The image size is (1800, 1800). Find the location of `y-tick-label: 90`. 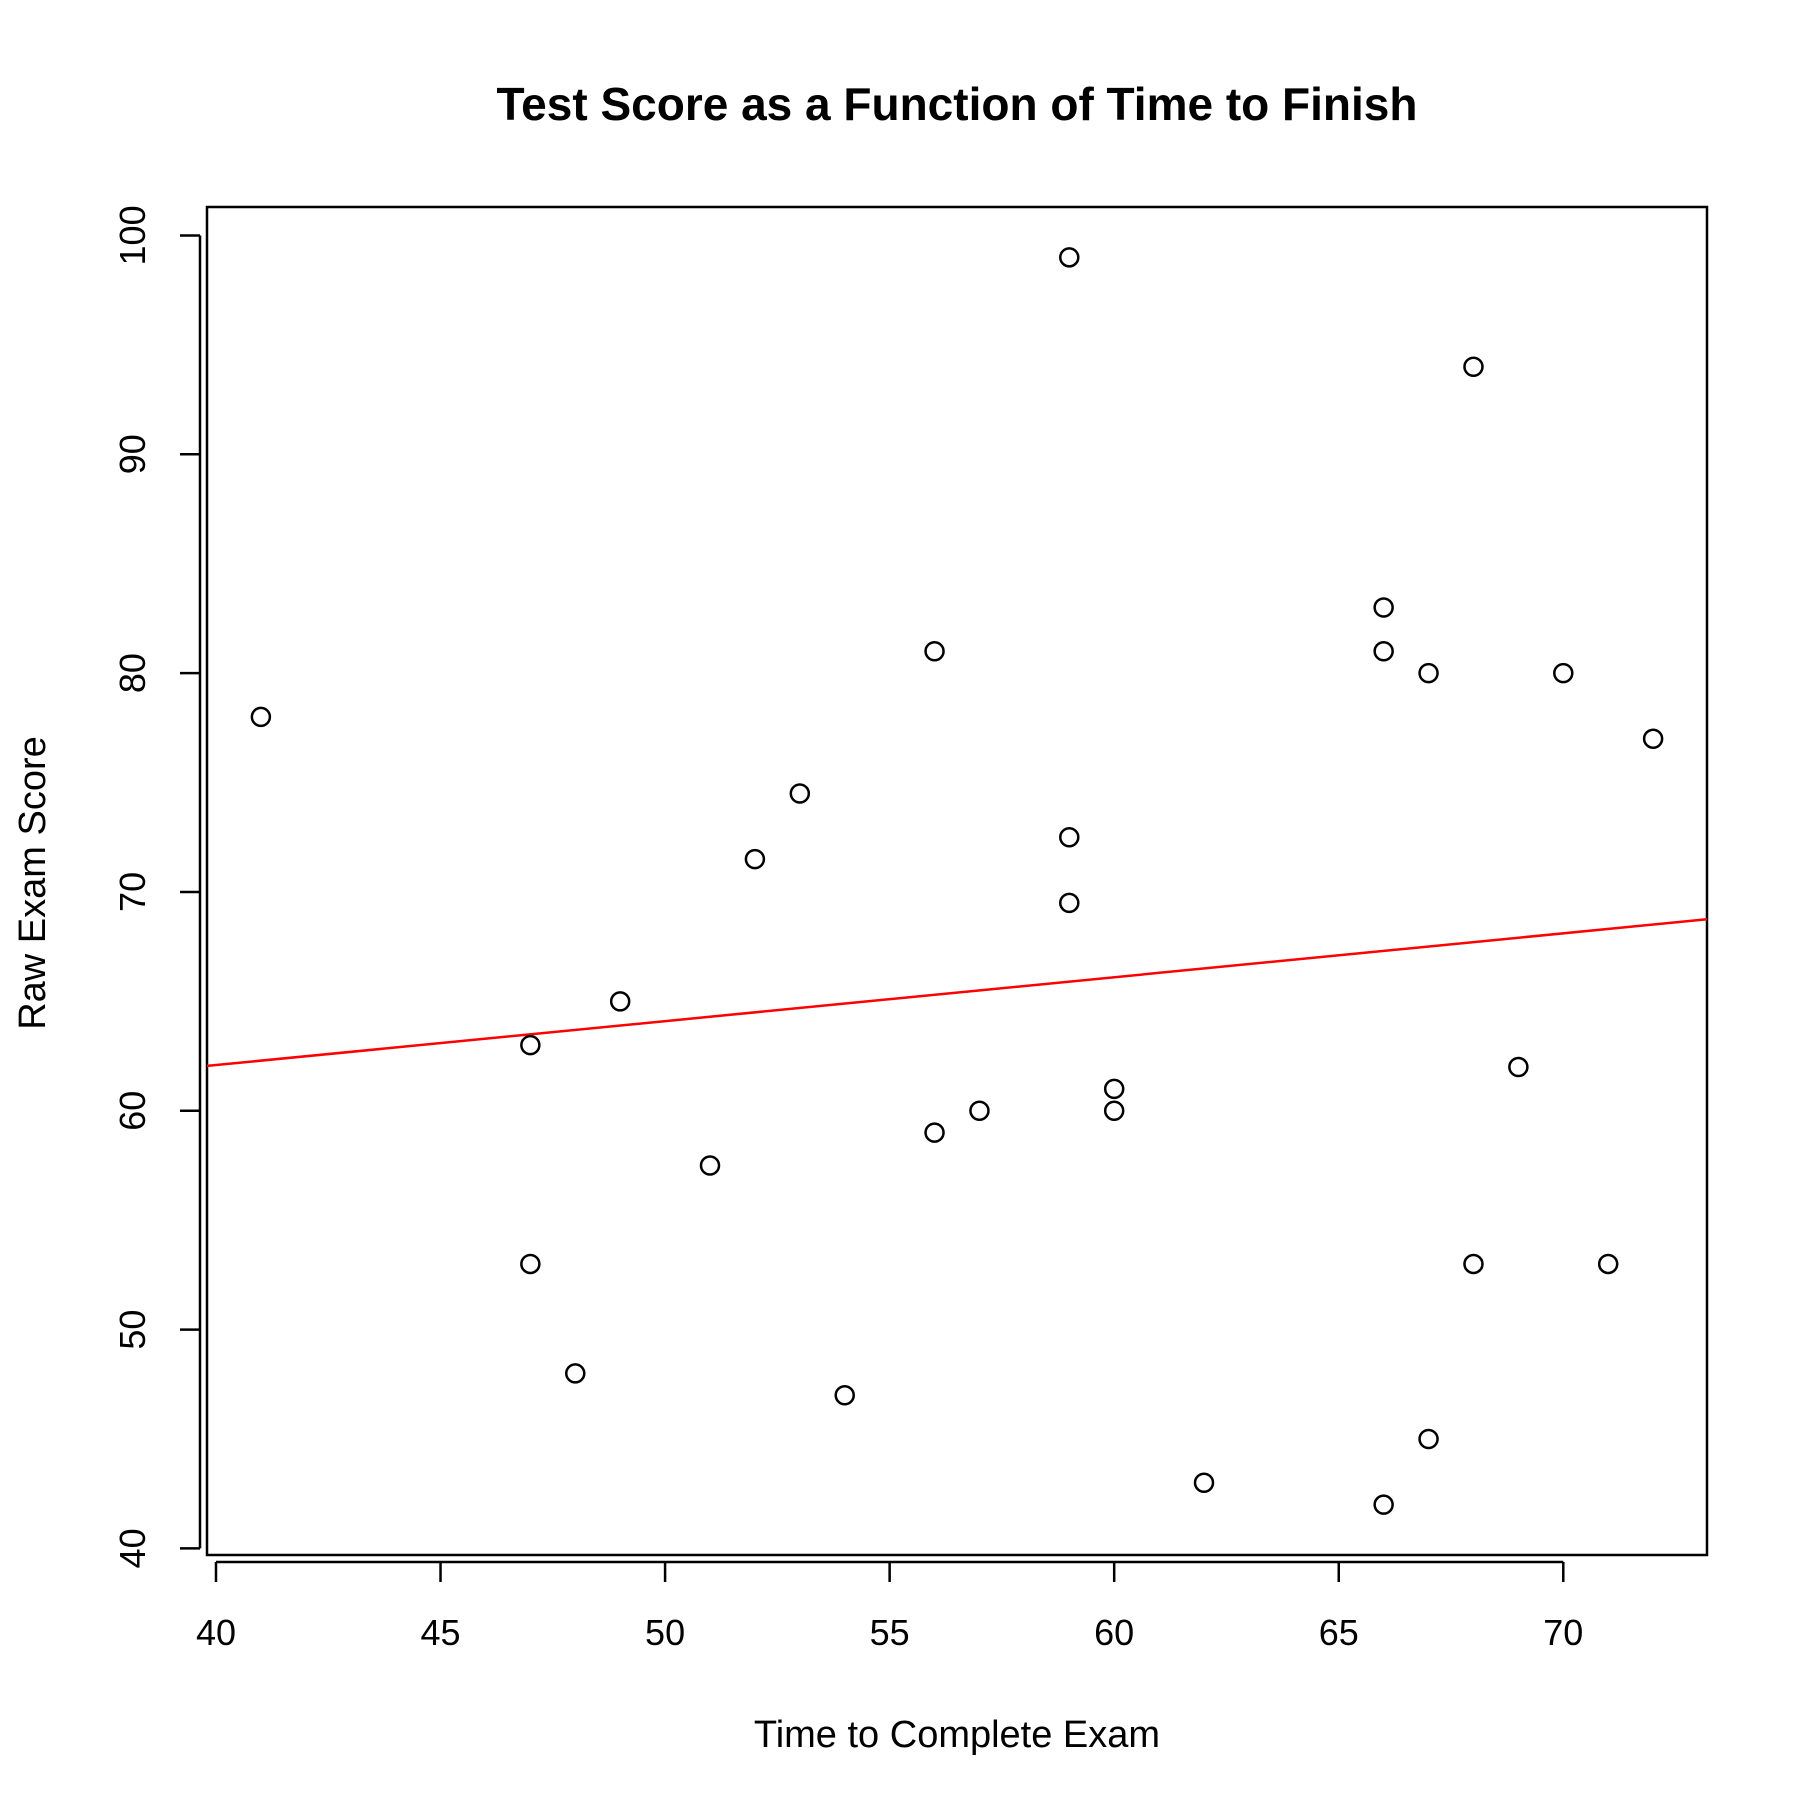

y-tick-label: 90 is located at coordinates (132, 454).